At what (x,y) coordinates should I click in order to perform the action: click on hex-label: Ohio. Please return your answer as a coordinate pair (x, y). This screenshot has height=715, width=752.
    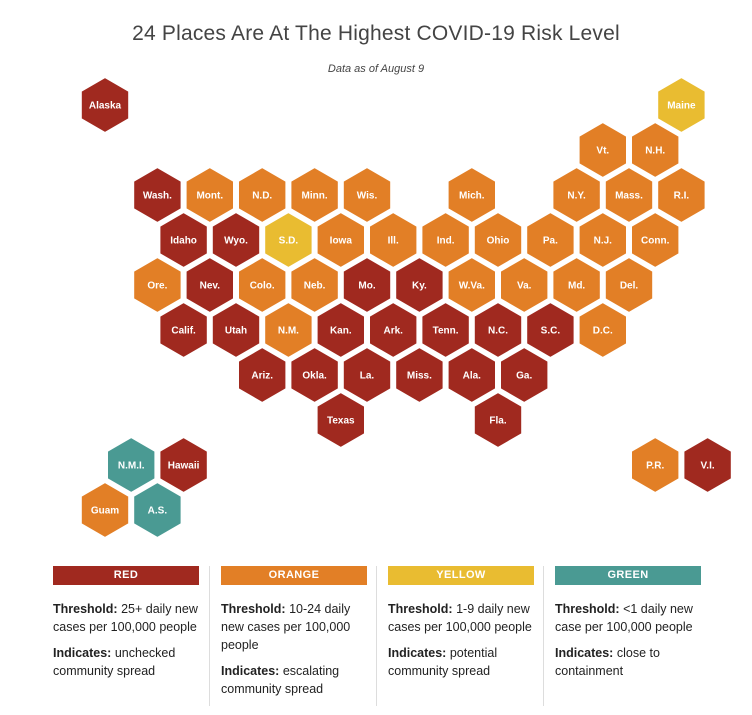
    Looking at the image, I should click on (498, 241).